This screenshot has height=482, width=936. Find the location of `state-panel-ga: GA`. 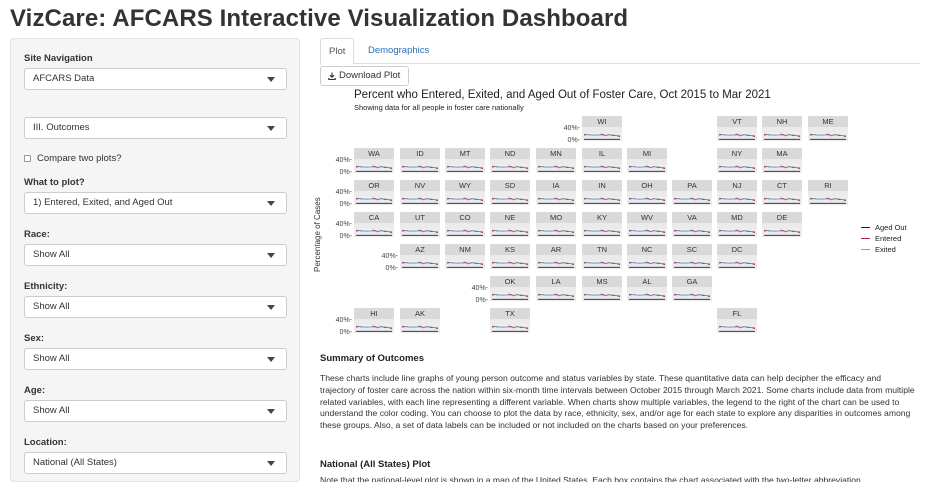

state-panel-ga: GA is located at coordinates (692, 288).